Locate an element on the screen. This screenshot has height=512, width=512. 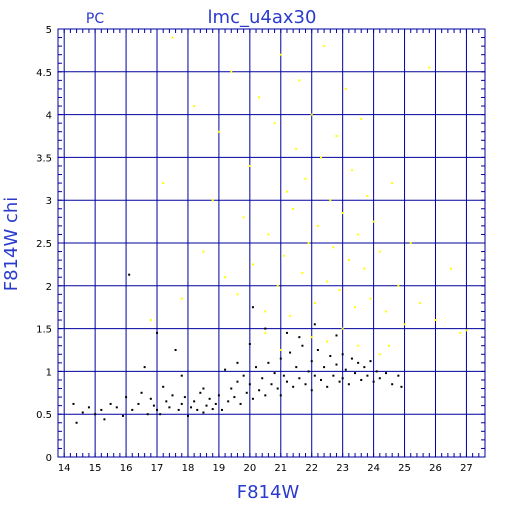
y-tick-label-9: 4.5 is located at coordinates (44, 73).